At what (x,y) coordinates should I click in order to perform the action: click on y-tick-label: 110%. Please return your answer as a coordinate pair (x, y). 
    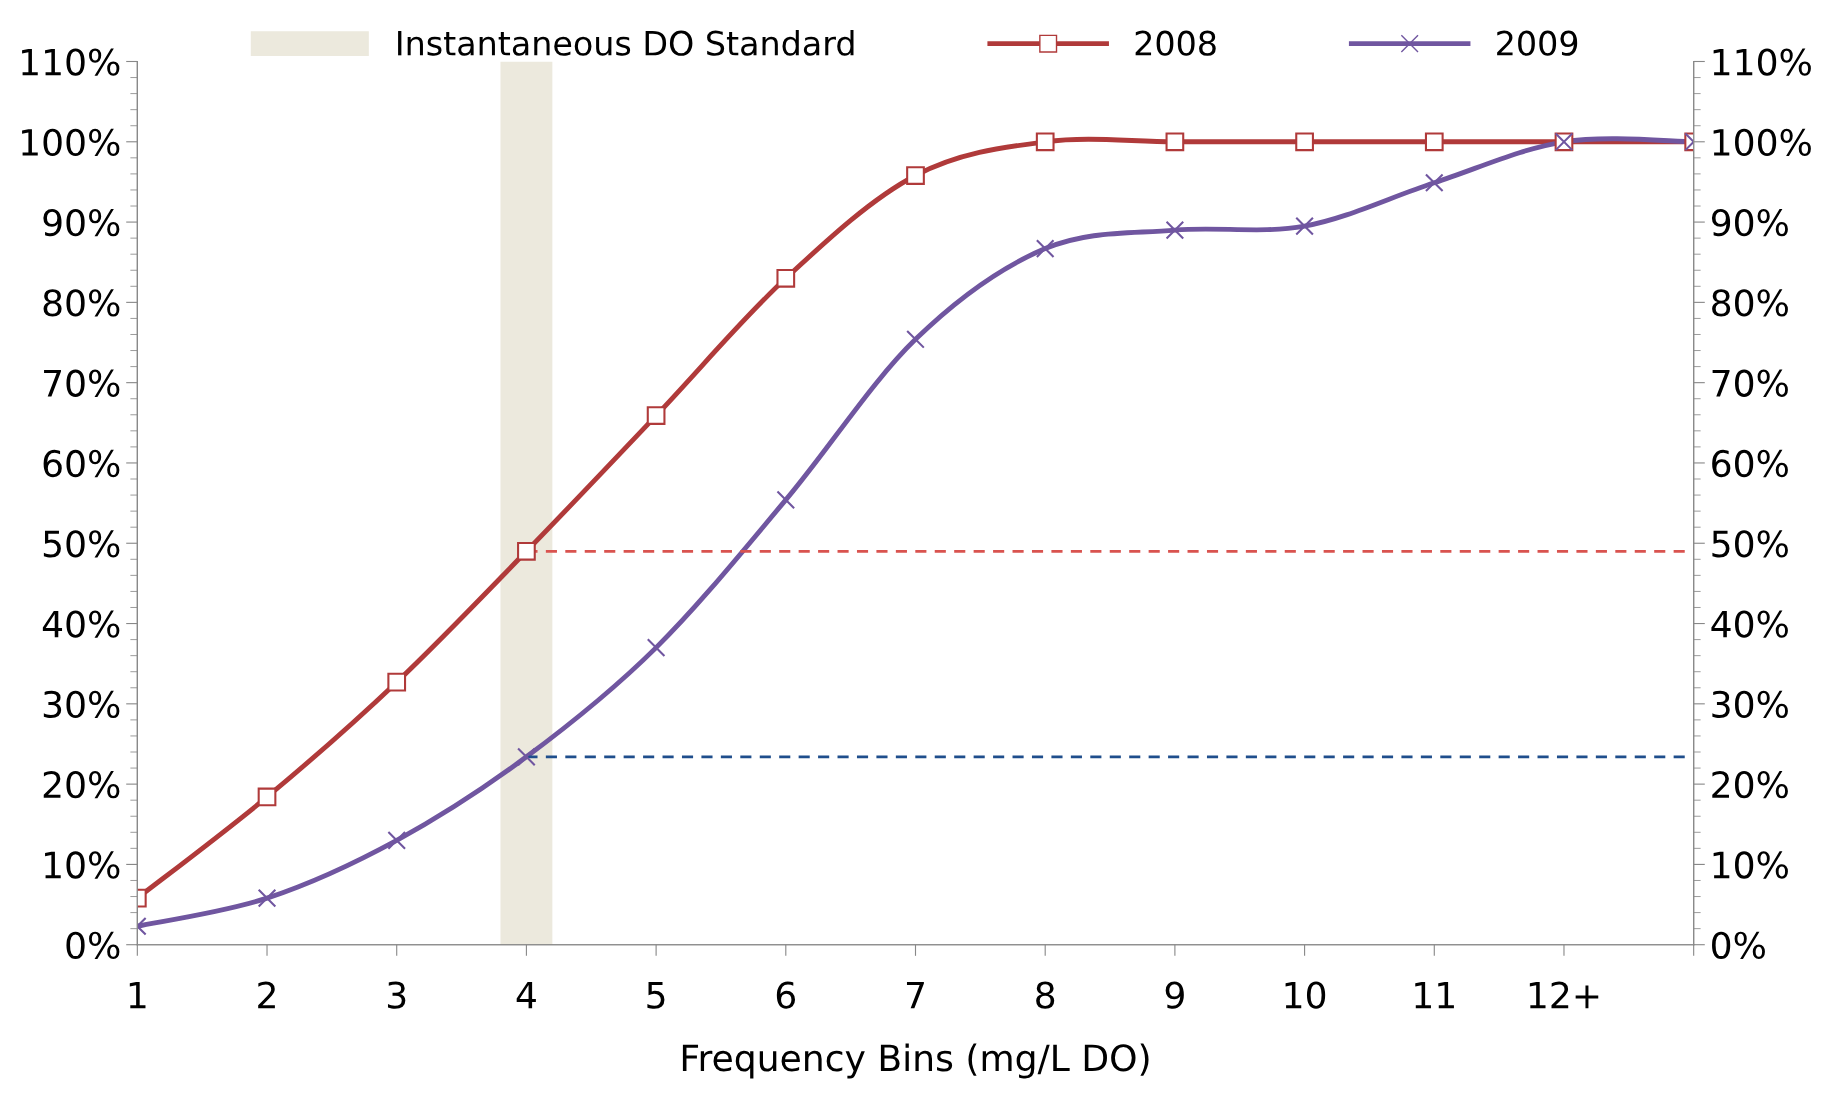
    Looking at the image, I should click on (71, 62).